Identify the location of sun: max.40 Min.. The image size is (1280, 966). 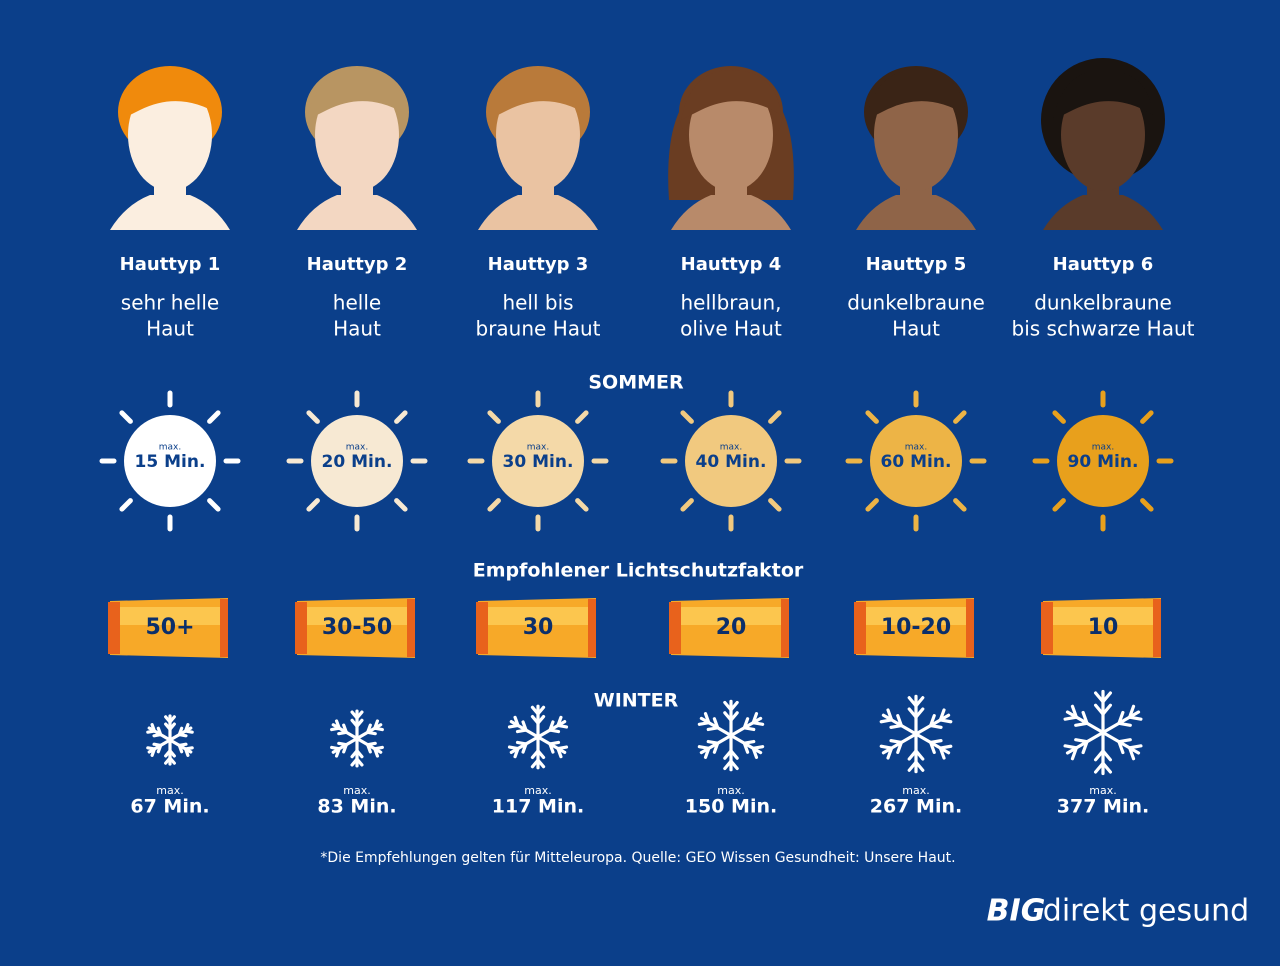
(731, 461).